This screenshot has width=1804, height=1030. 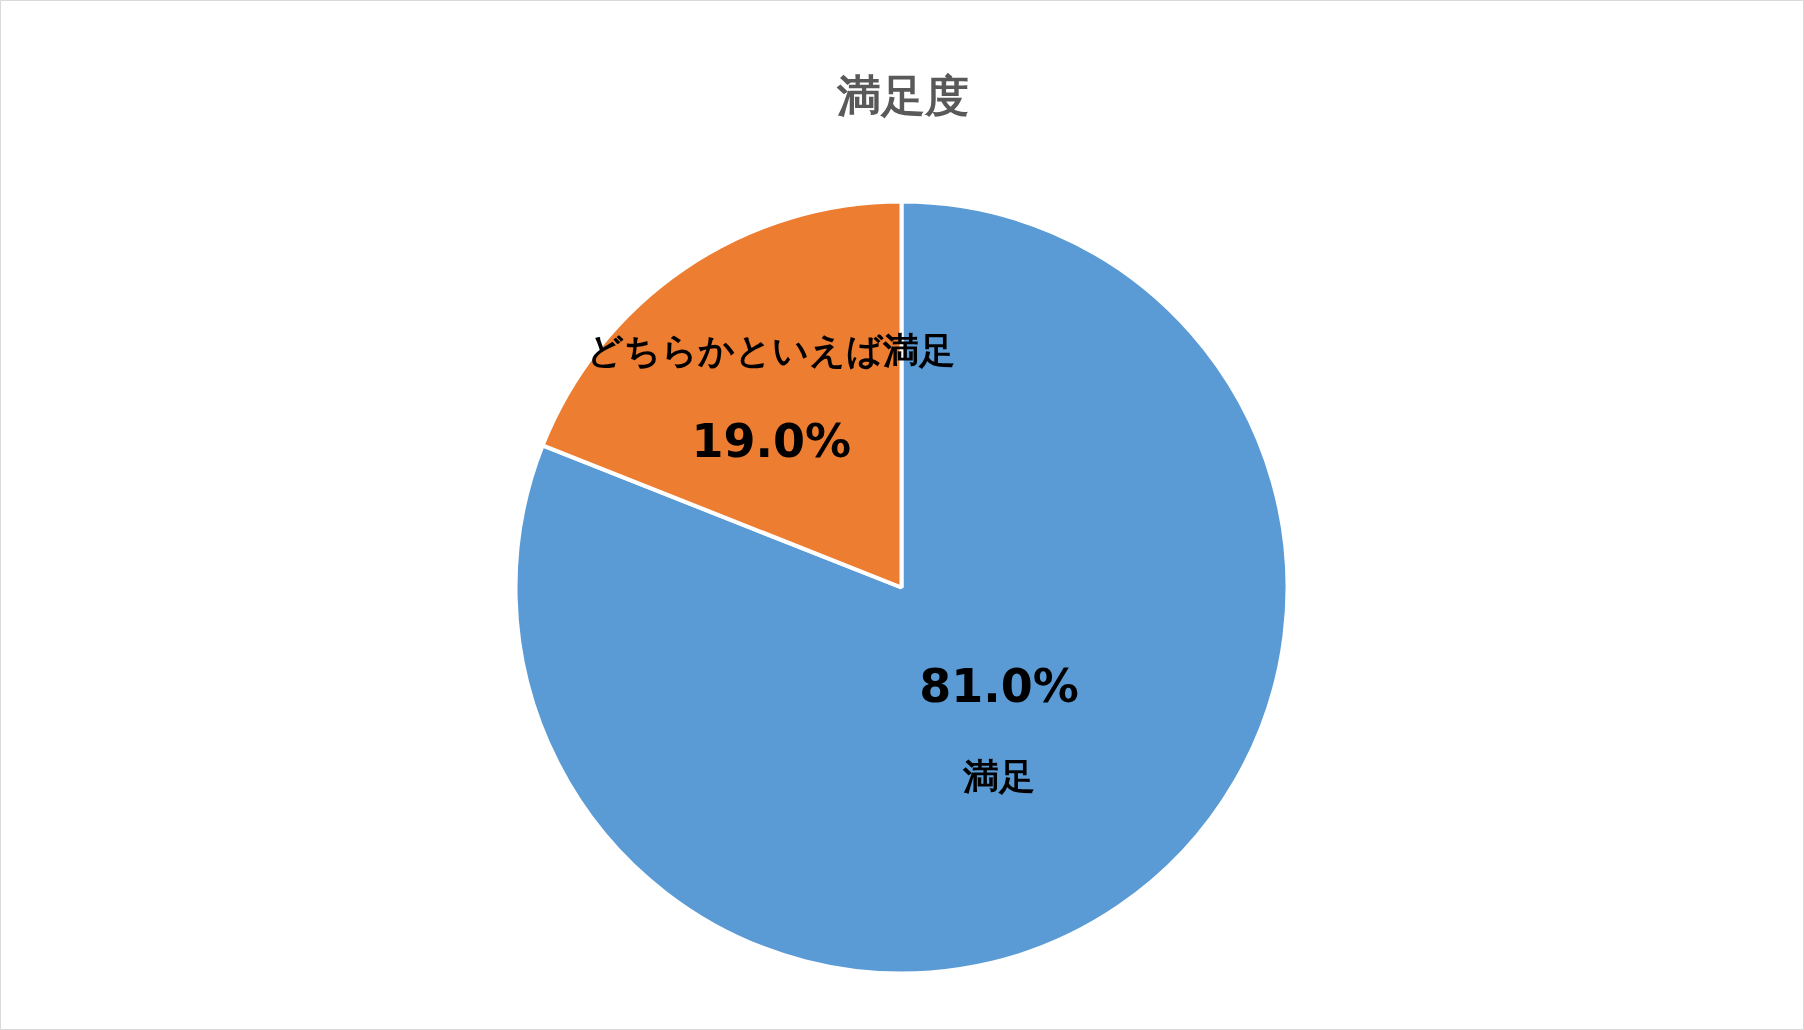 I want to click on data-label: 19.0%, so click(x=771, y=440).